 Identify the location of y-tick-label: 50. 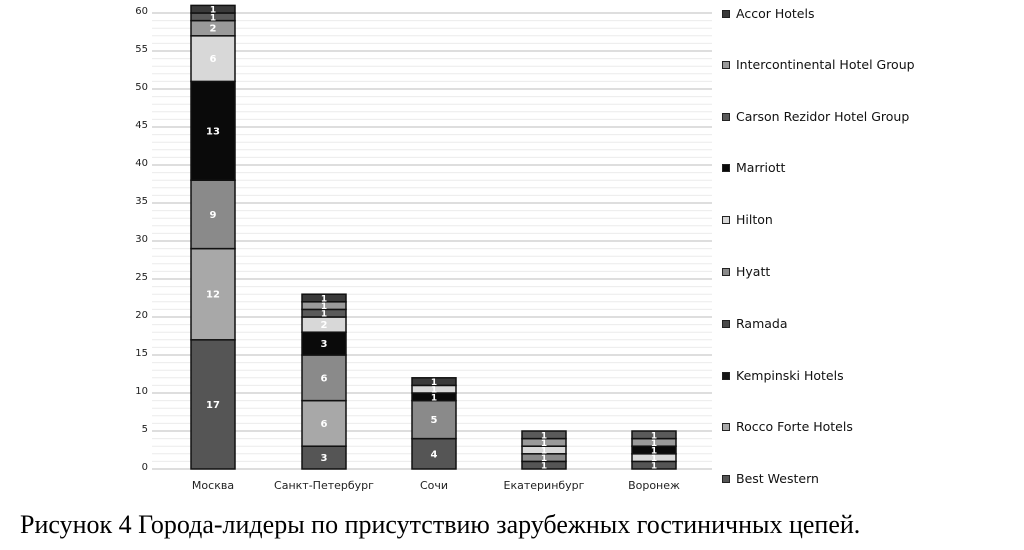
(141, 87).